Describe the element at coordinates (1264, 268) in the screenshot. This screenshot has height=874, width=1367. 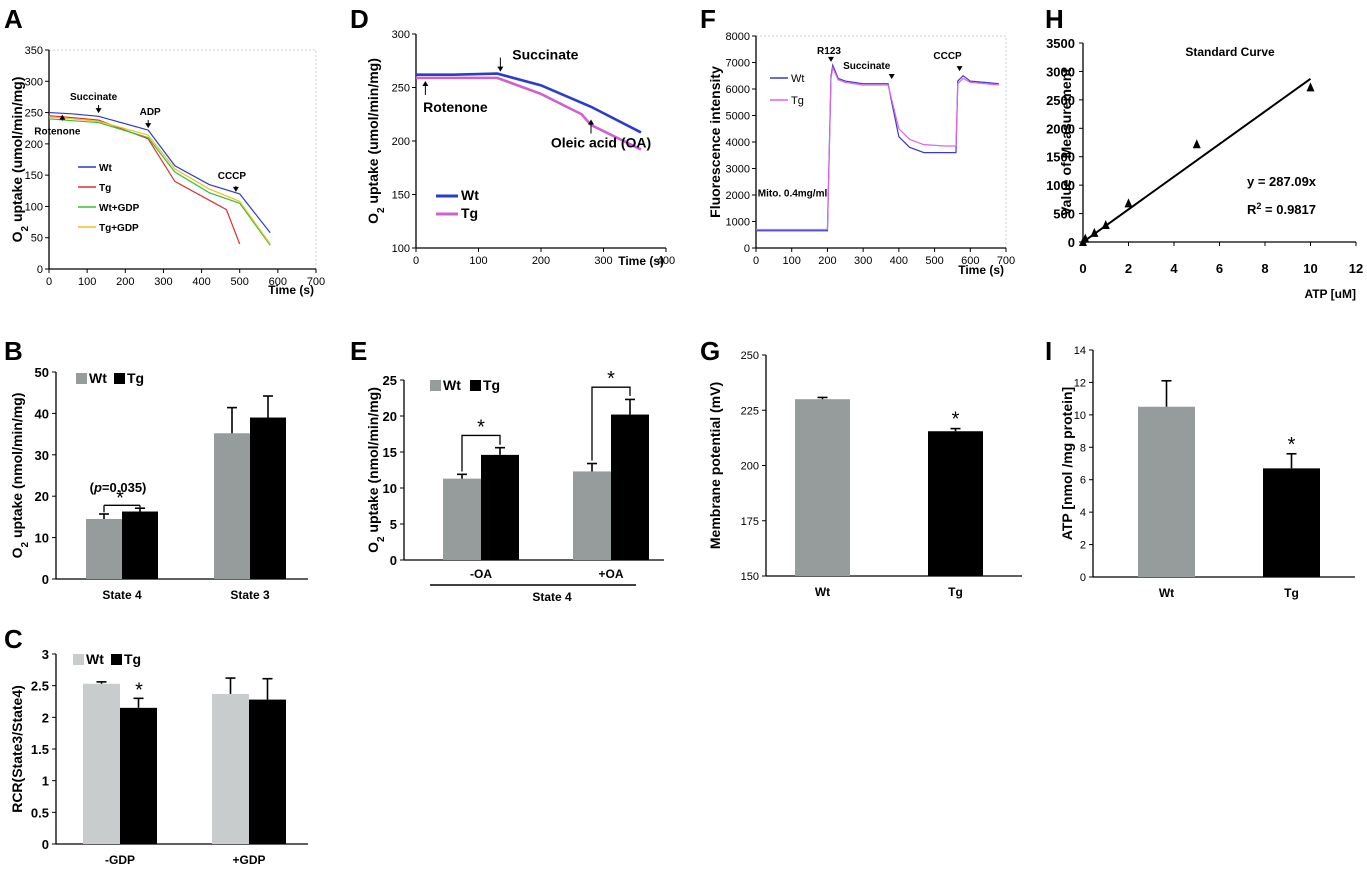
I see `x-tick-label: 8` at that location.